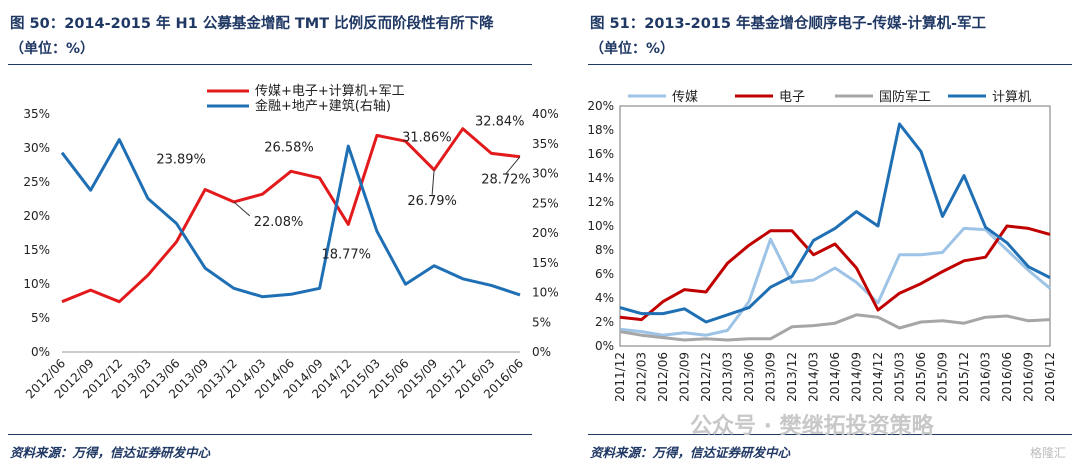  I want to click on data-label: 22.08%, so click(279, 222).